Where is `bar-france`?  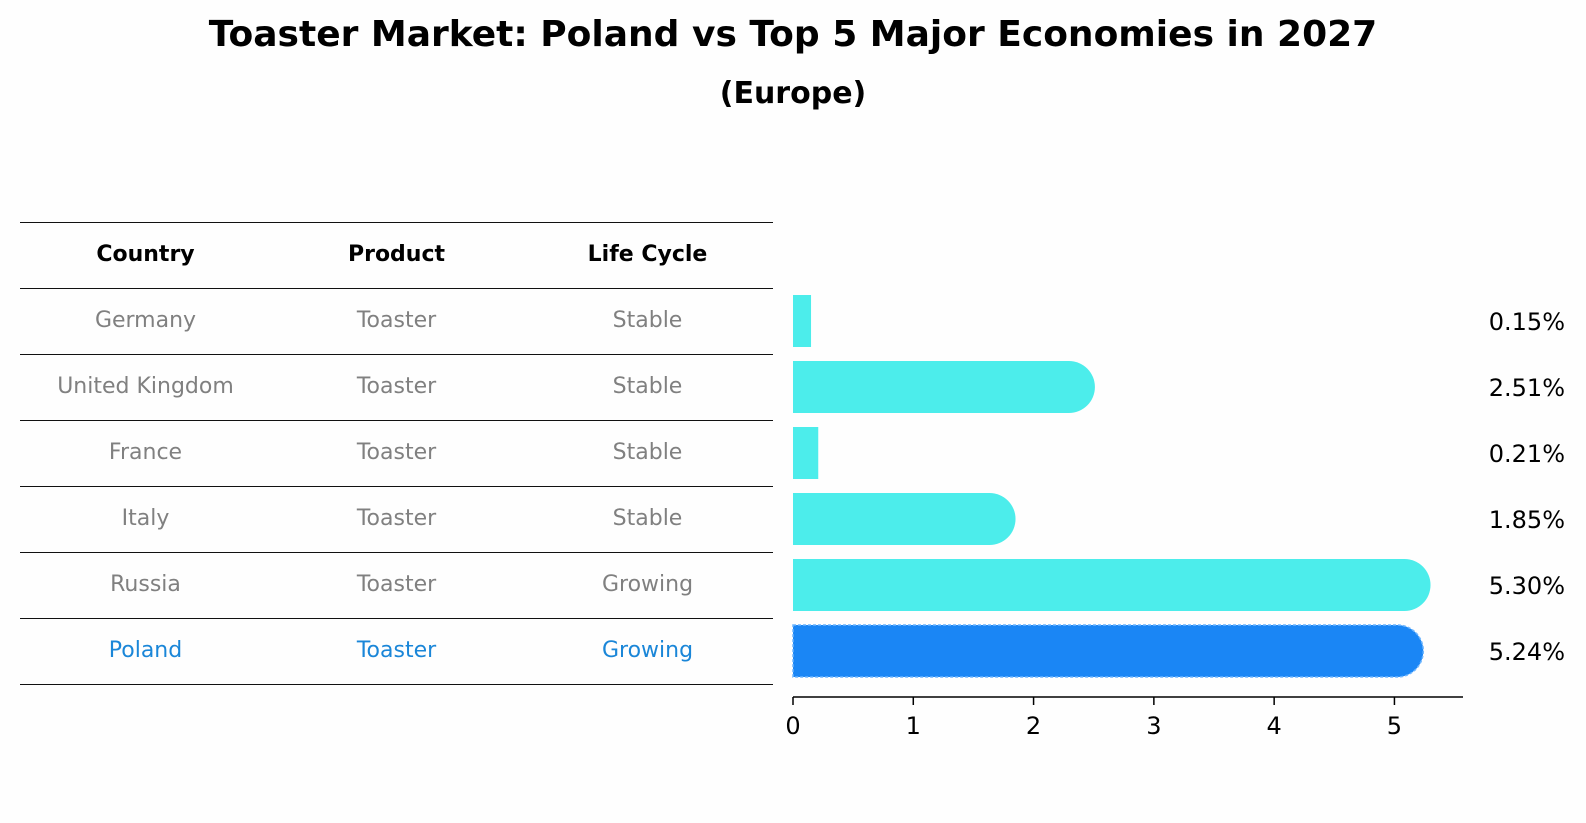 bar-france is located at coordinates (806, 453).